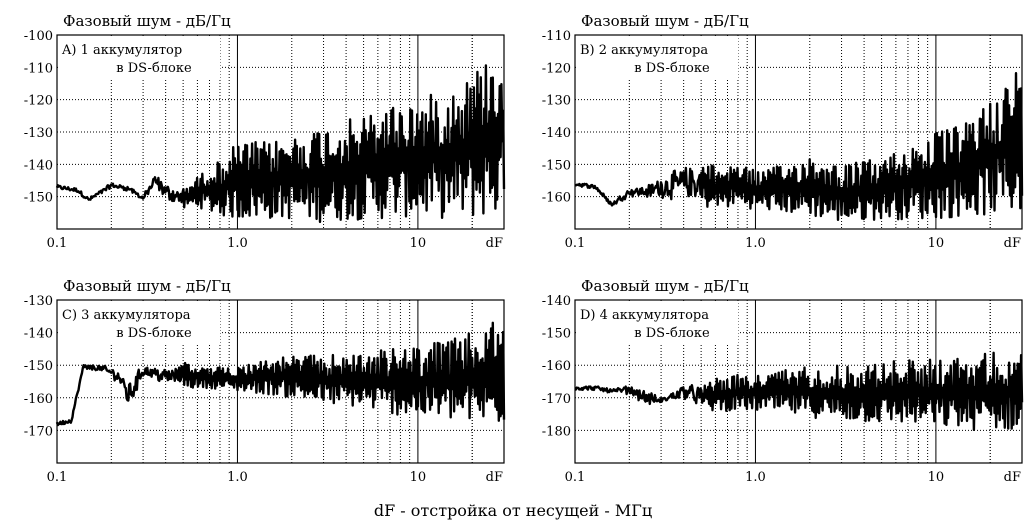 Image resolution: width=1027 pixels, height=524 pixels. I want to click on annotation-line: B) 2 аккумулятора, so click(644, 50).